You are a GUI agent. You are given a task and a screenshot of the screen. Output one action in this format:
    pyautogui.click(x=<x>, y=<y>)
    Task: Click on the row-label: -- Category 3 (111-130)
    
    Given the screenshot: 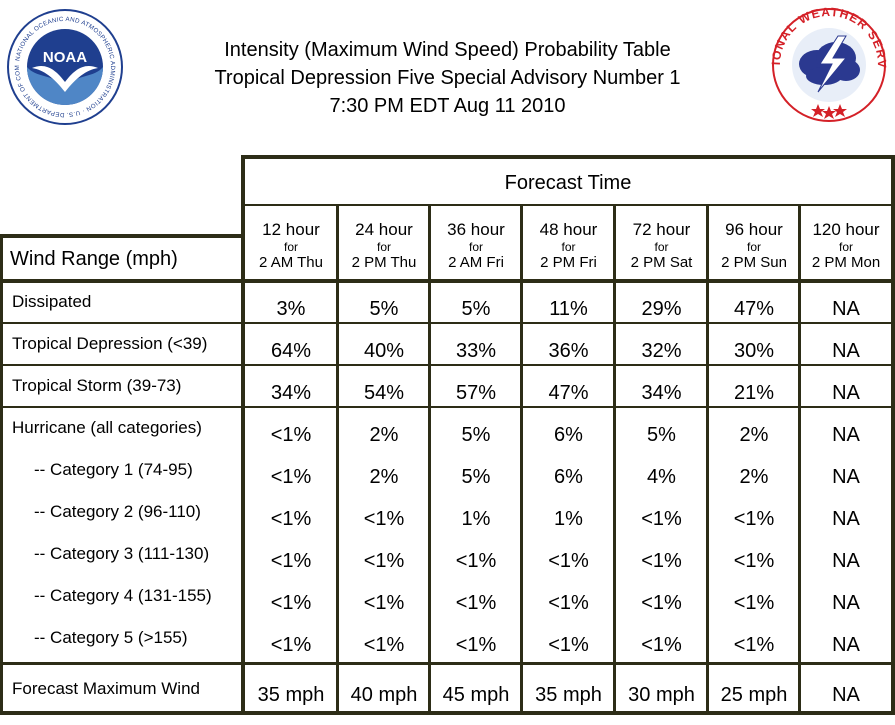 What is the action you would take?
    pyautogui.click(x=122, y=553)
    